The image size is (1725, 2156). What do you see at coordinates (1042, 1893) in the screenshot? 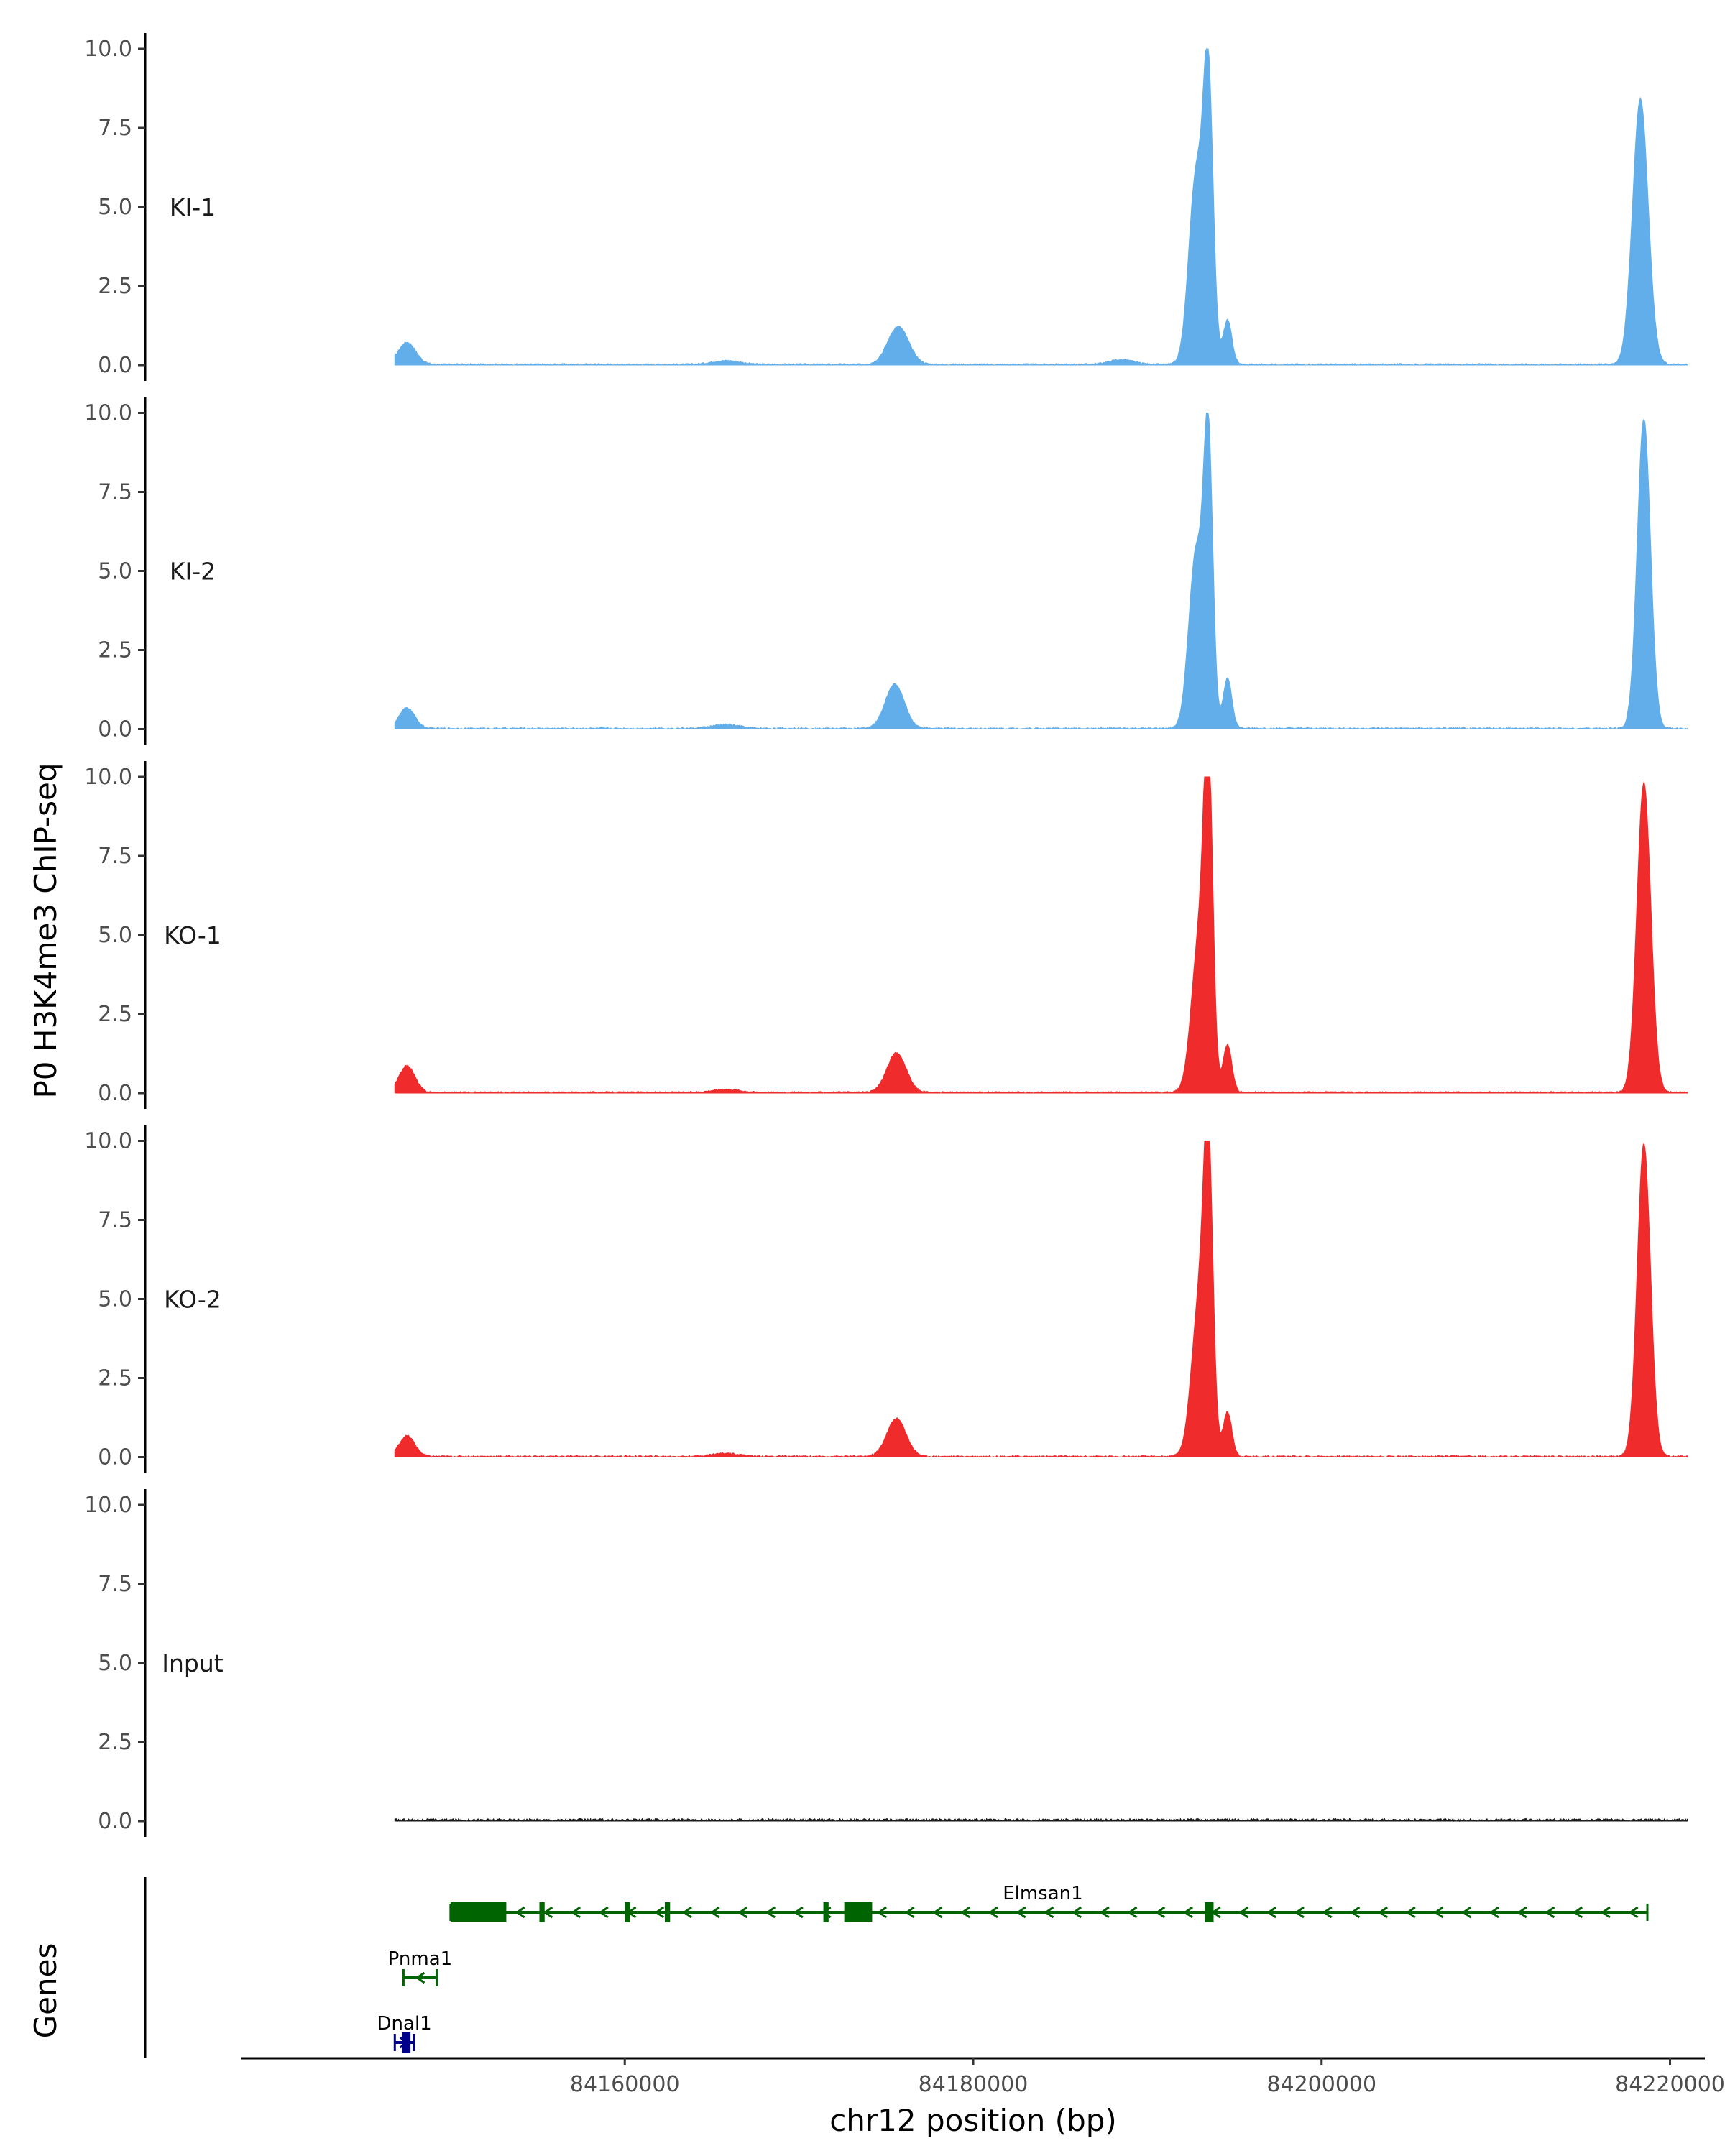
I see `gene-label: Elmsan1` at bounding box center [1042, 1893].